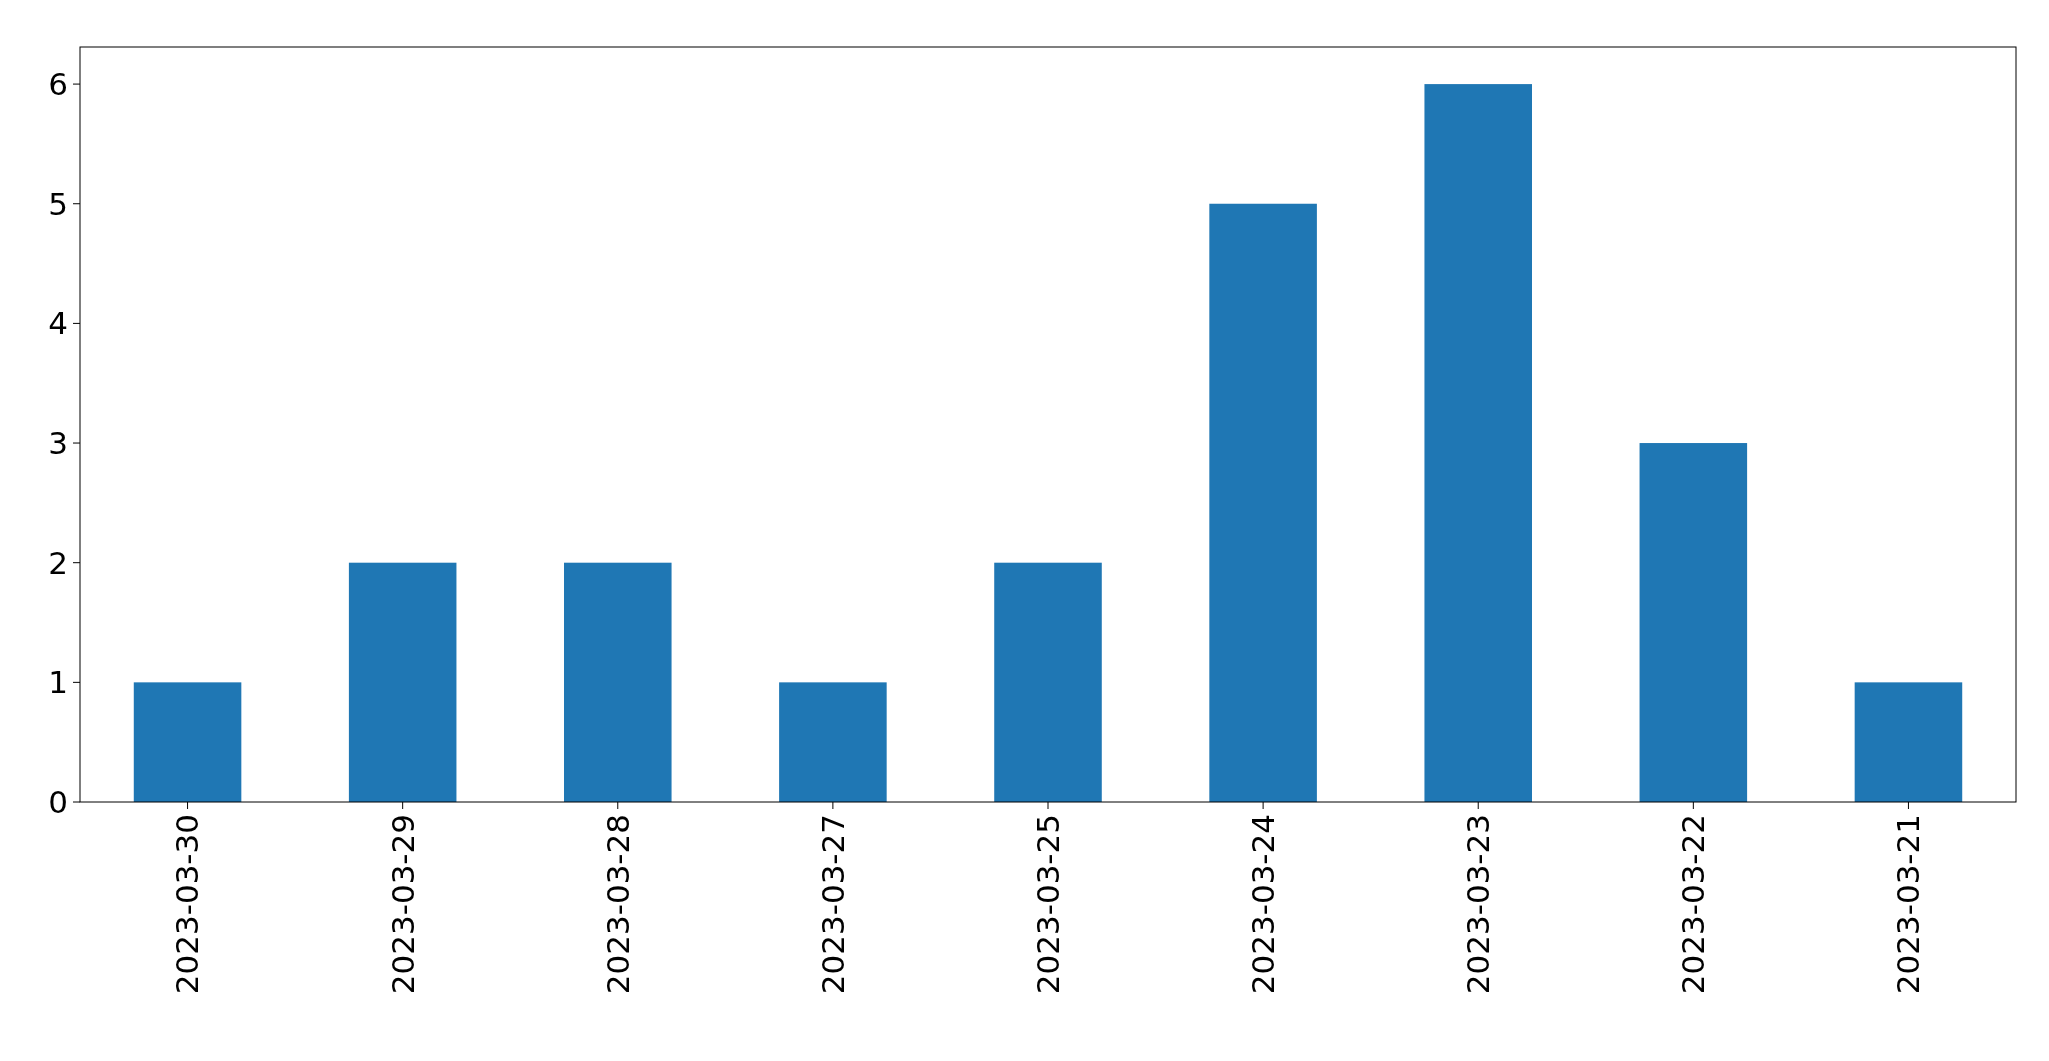 The width and height of the screenshot is (2049, 1061). I want to click on x-tick-label: 2023-03-23, so click(1478, 904).